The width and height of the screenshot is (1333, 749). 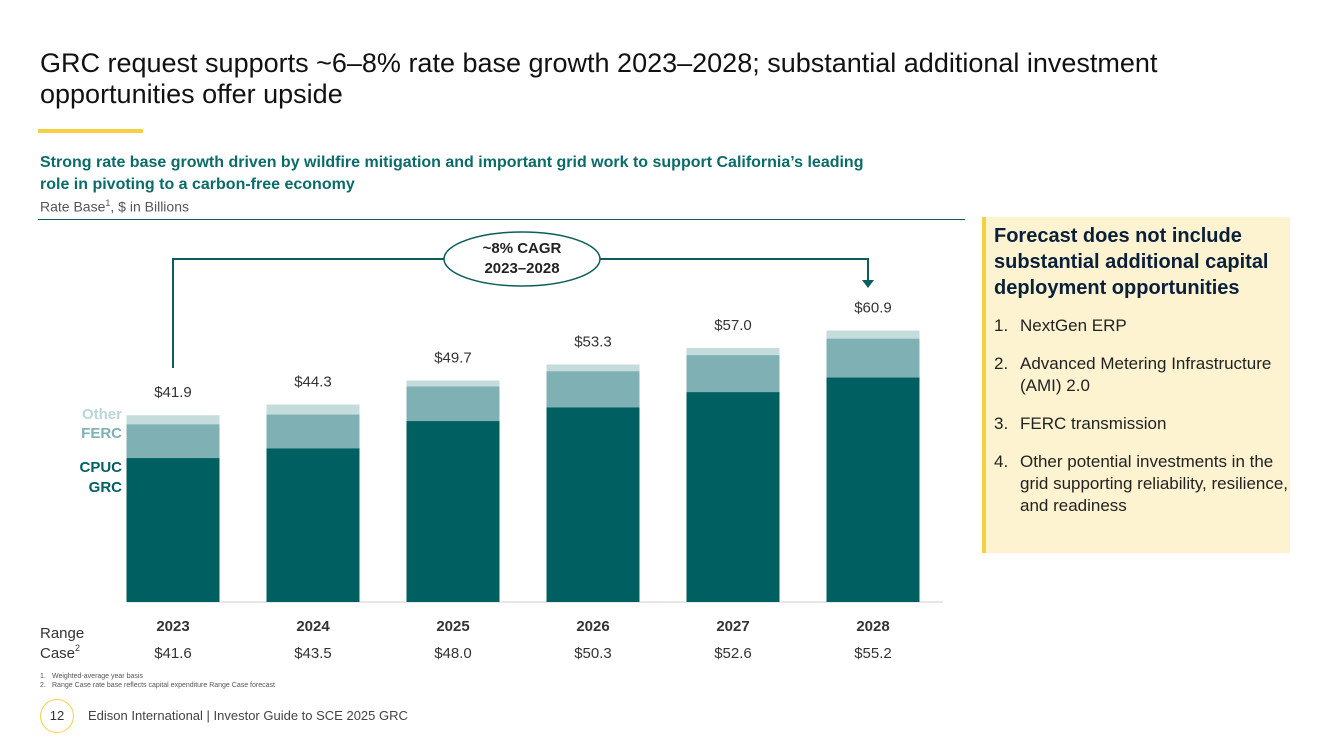 I want to click on range-case-value: $48.0, so click(x=453, y=653).